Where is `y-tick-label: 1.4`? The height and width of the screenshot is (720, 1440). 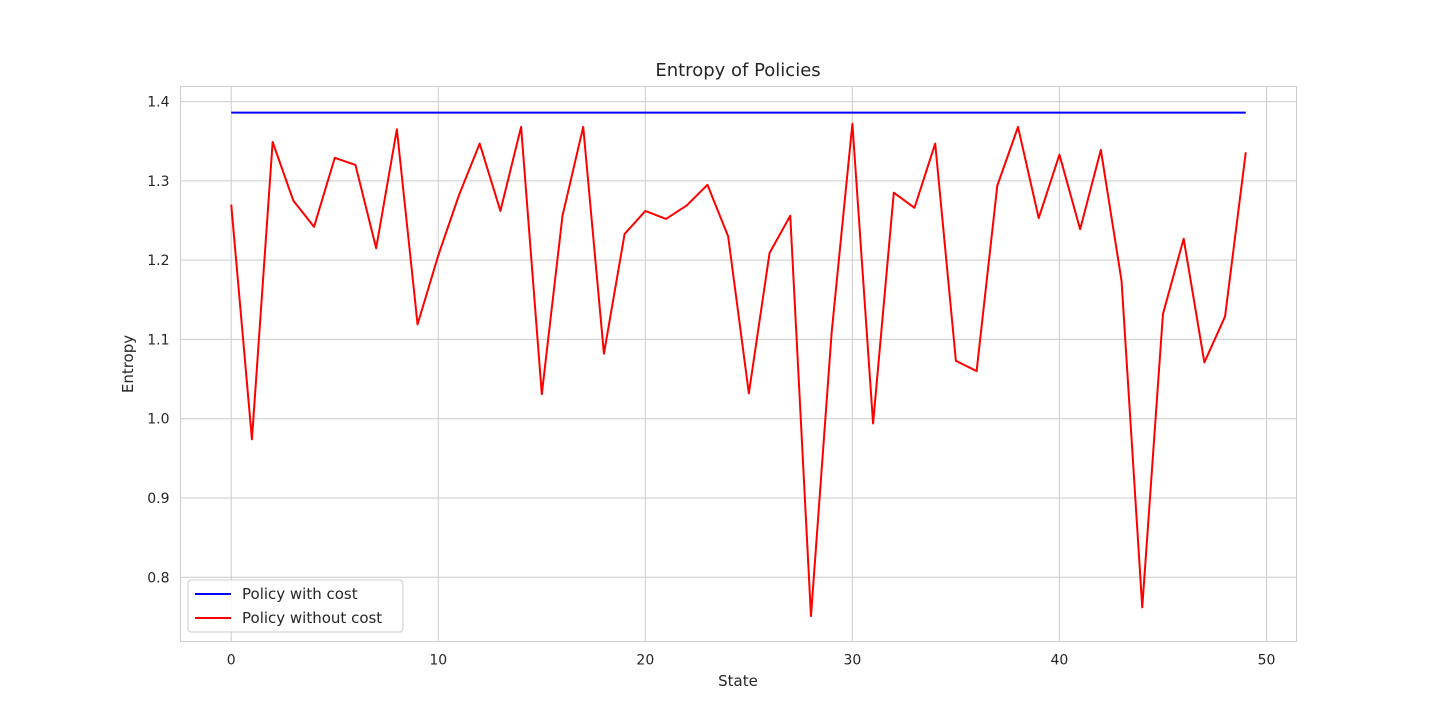 y-tick-label: 1.4 is located at coordinates (158, 103).